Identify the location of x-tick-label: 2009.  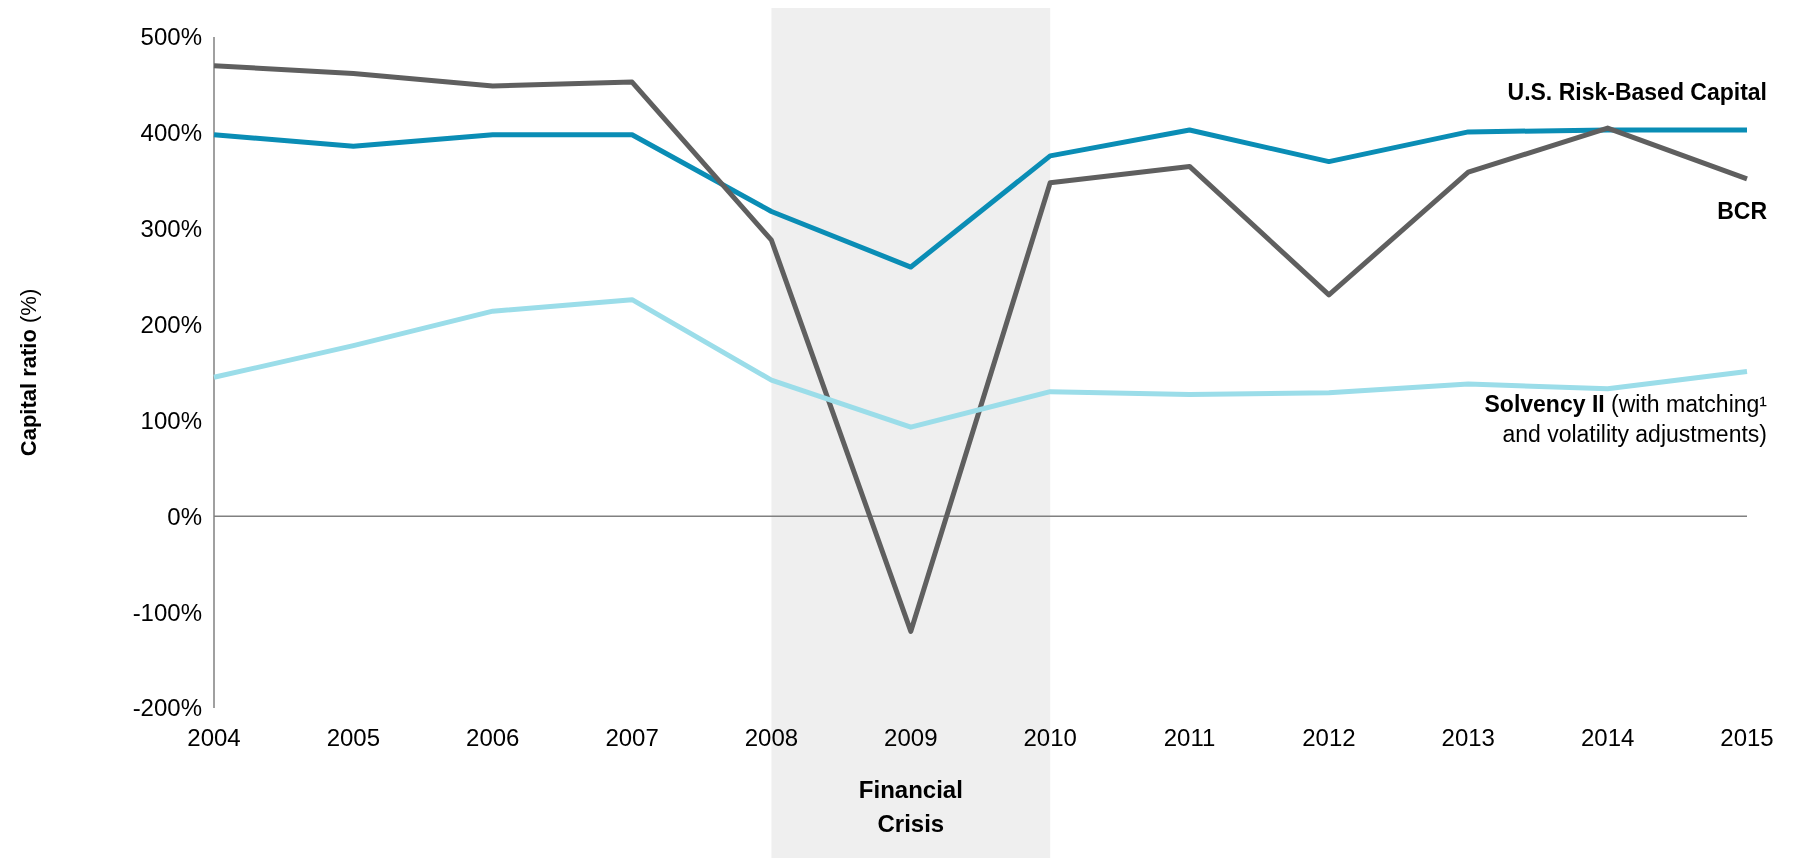
(911, 737).